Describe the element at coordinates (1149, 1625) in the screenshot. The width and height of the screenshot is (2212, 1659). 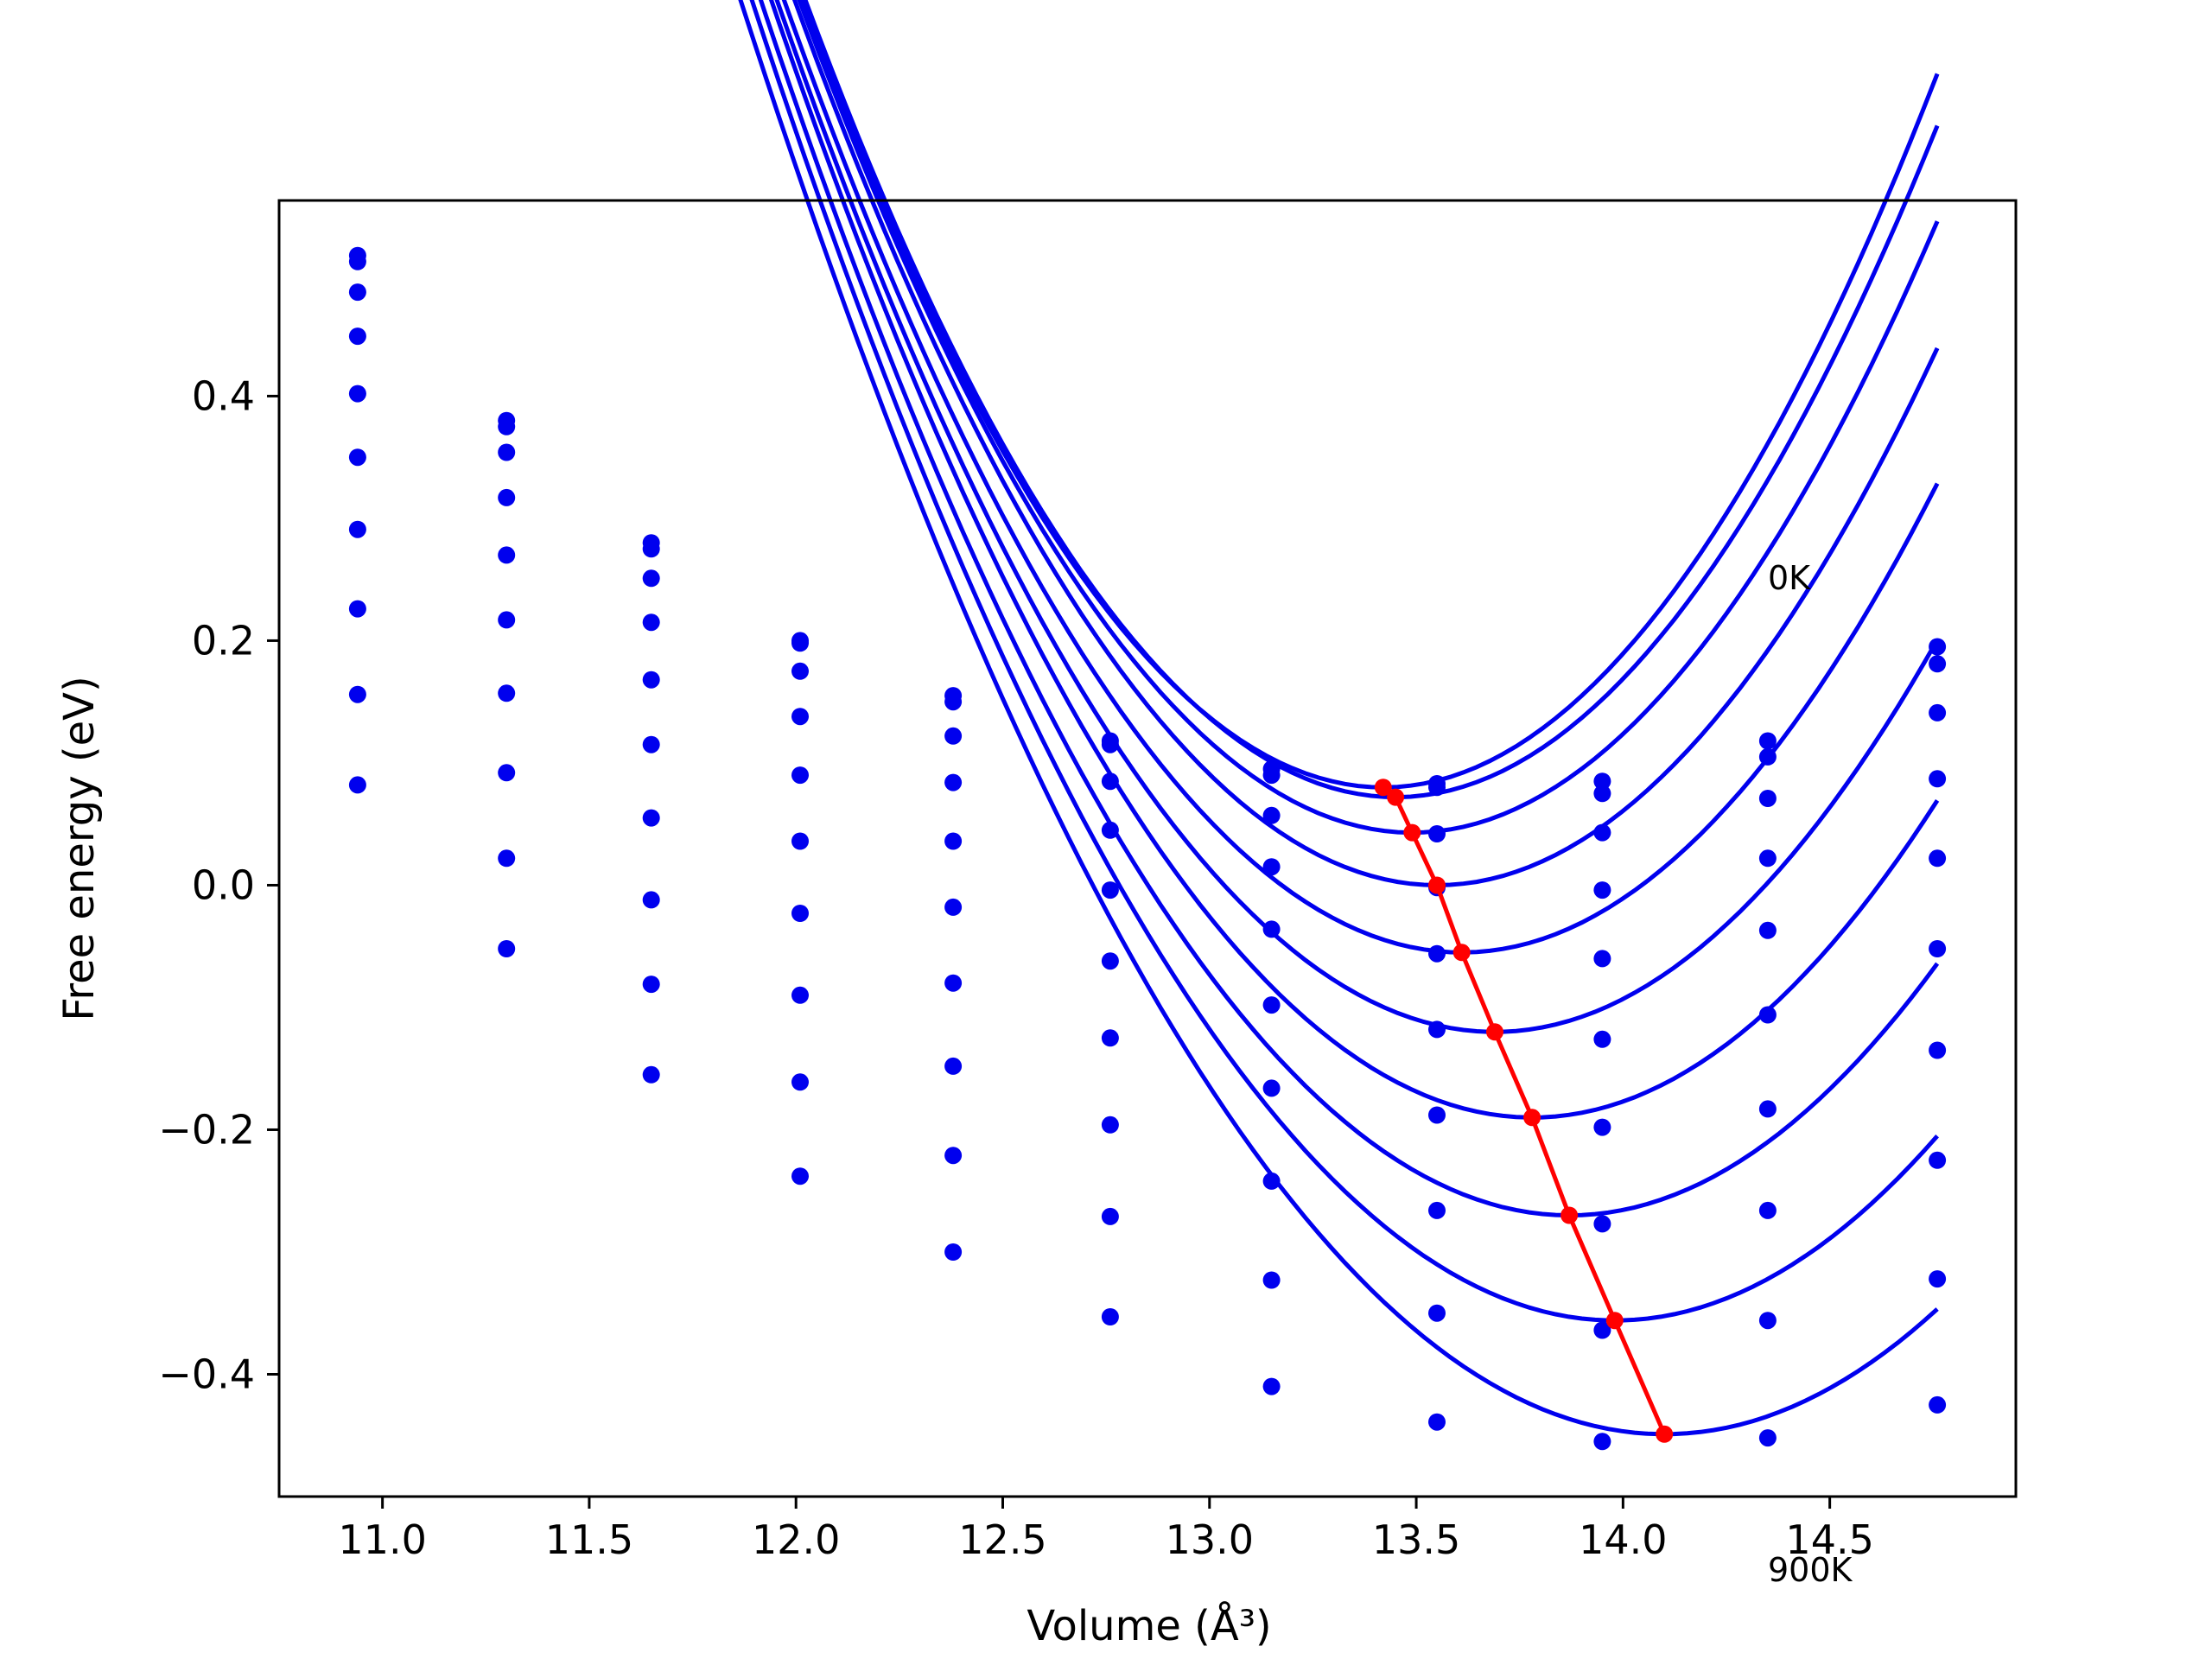
I see `x-axis-title: Volume (Å³)` at that location.